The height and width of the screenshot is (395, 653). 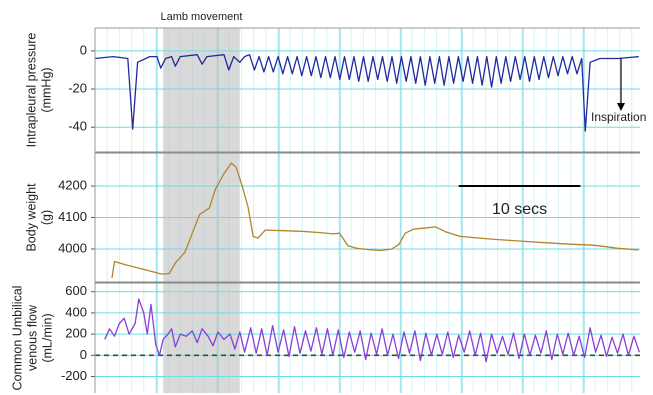 I want to click on y-axis-label-line: Intrapleural pressure, so click(x=31, y=90).